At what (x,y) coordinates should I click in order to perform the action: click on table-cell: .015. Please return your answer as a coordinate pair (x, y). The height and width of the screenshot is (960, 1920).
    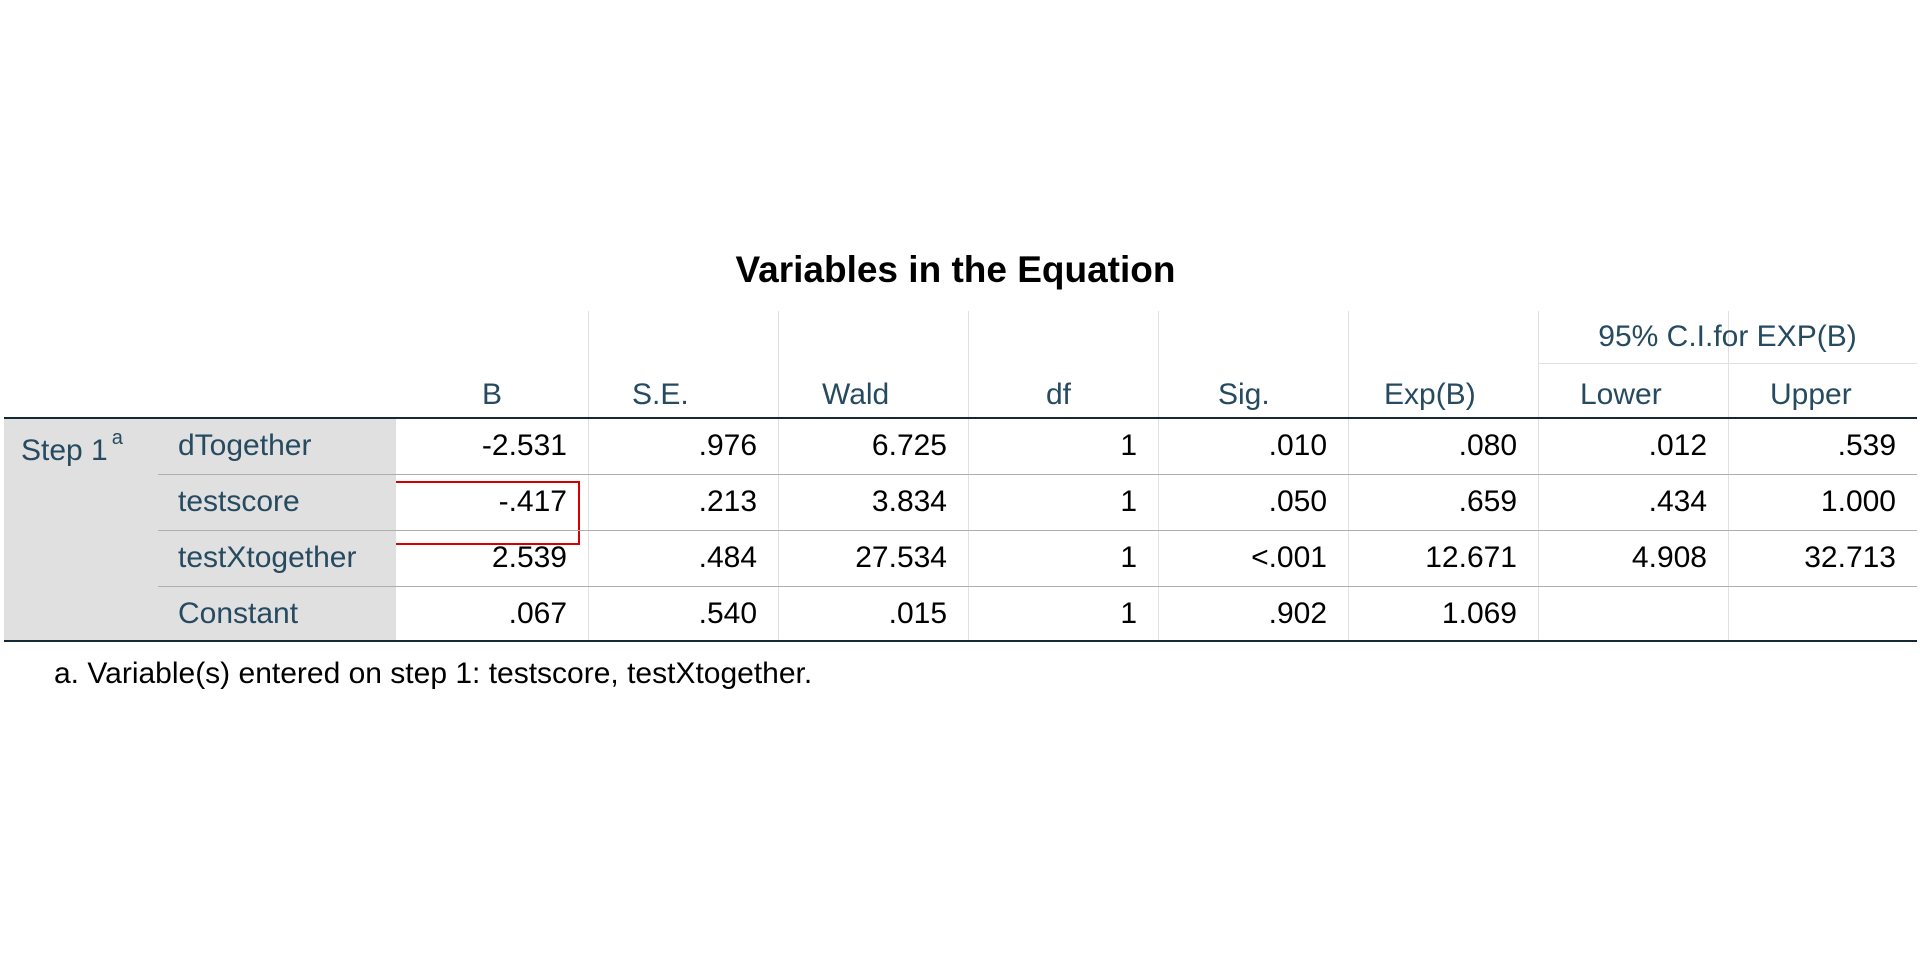
    Looking at the image, I should click on (917, 613).